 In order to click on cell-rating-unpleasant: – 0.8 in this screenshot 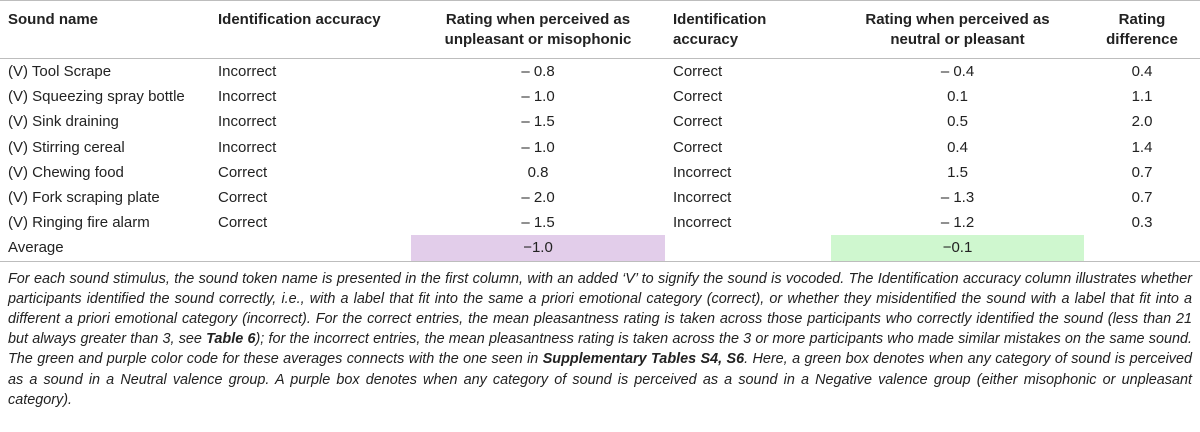, I will do `click(538, 72)`.